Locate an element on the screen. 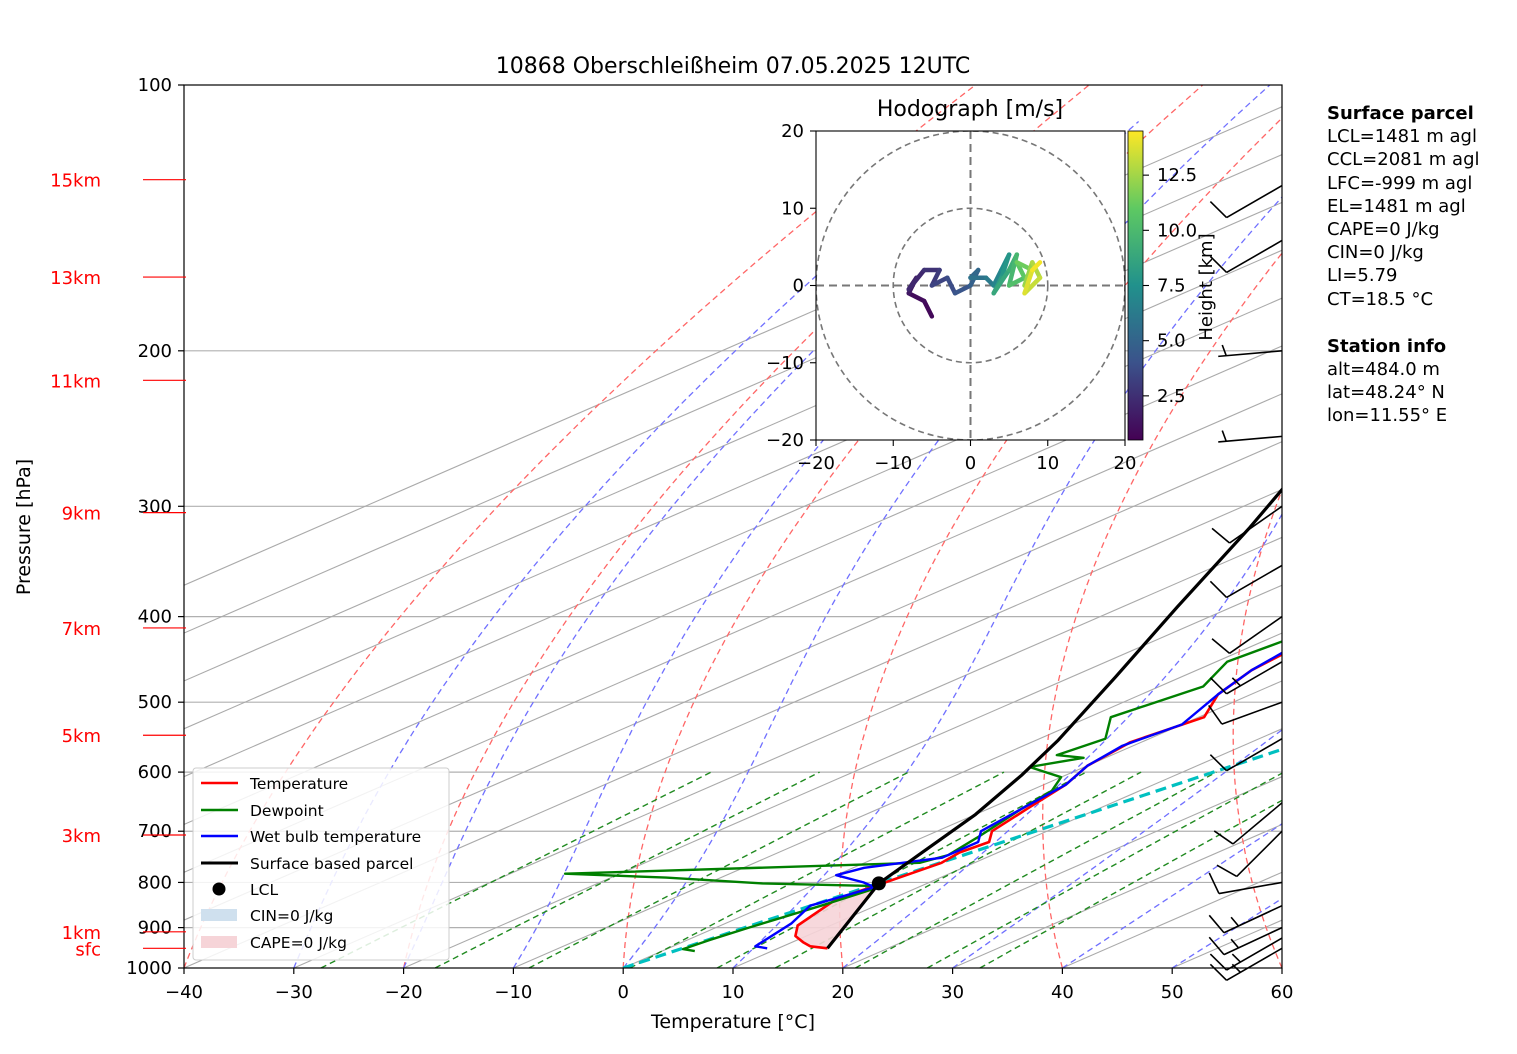 This screenshot has width=1517, height=1054. y-tick-label: 700 is located at coordinates (155, 831).